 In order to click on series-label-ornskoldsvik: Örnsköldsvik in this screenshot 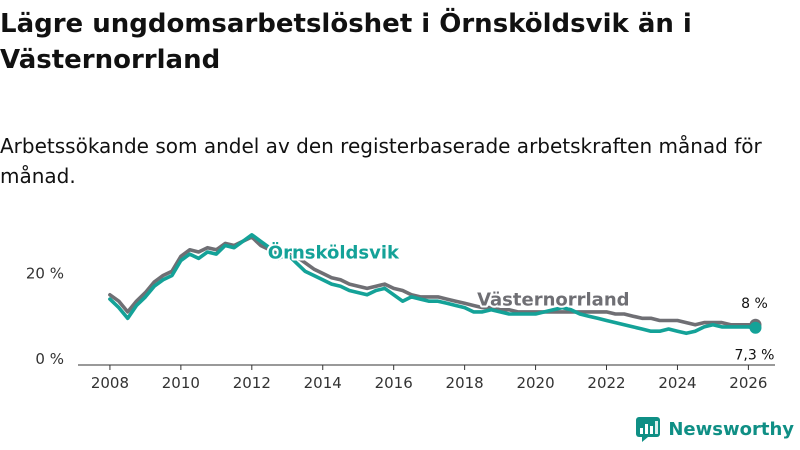, I will do `click(334, 252)`.